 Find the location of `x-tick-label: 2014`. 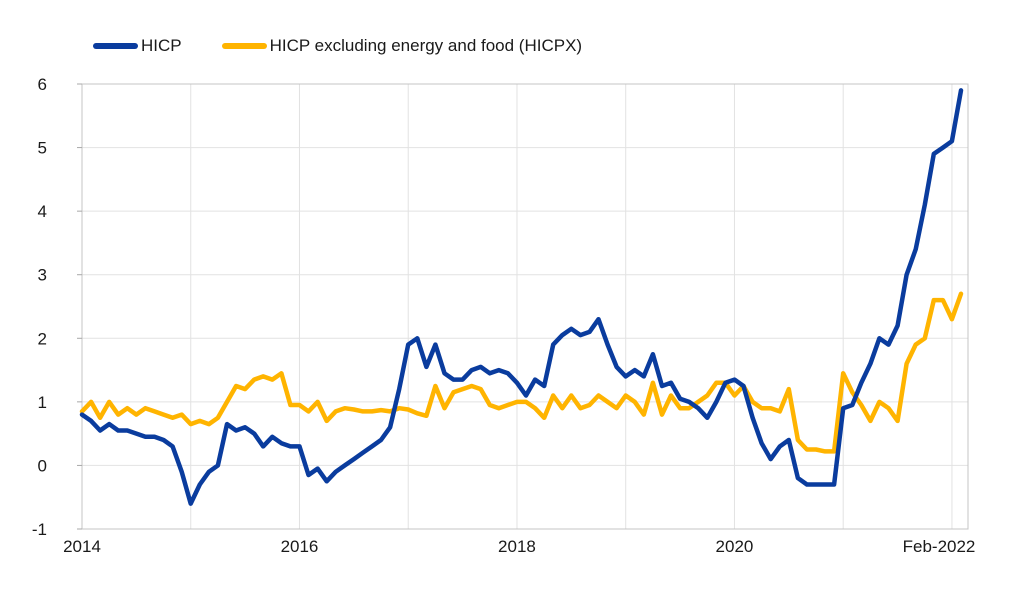

x-tick-label: 2014 is located at coordinates (82, 546).